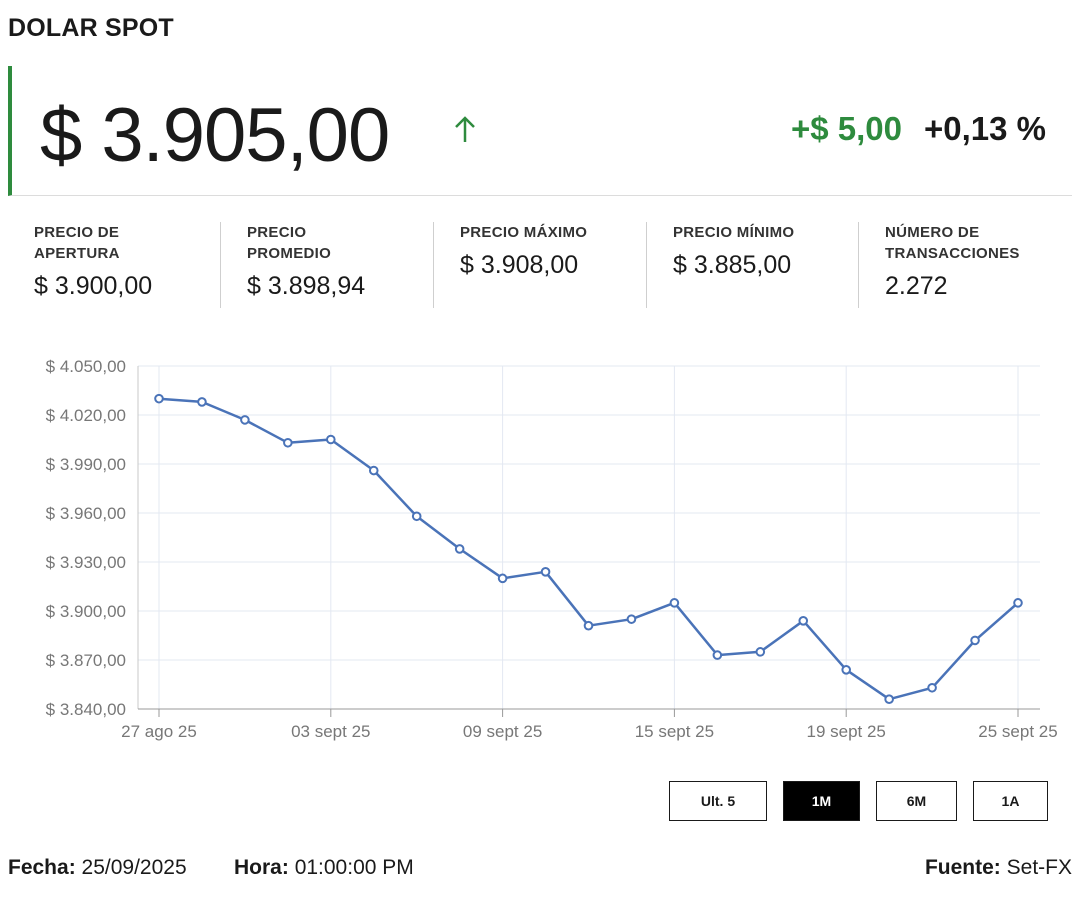 This screenshot has height=900, width=1080. Describe the element at coordinates (289, 243) in the screenshot. I see `stat-label: PRECIO PROMEDIO` at that location.